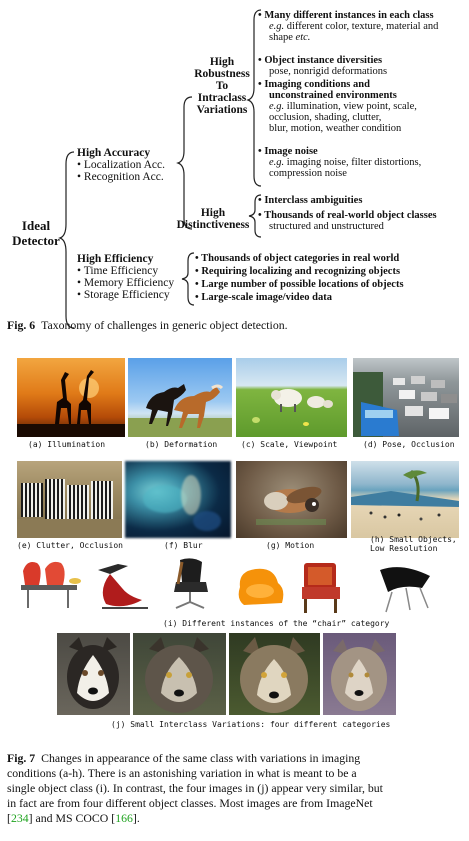  I want to click on robustness-brace, so click(254, 98).